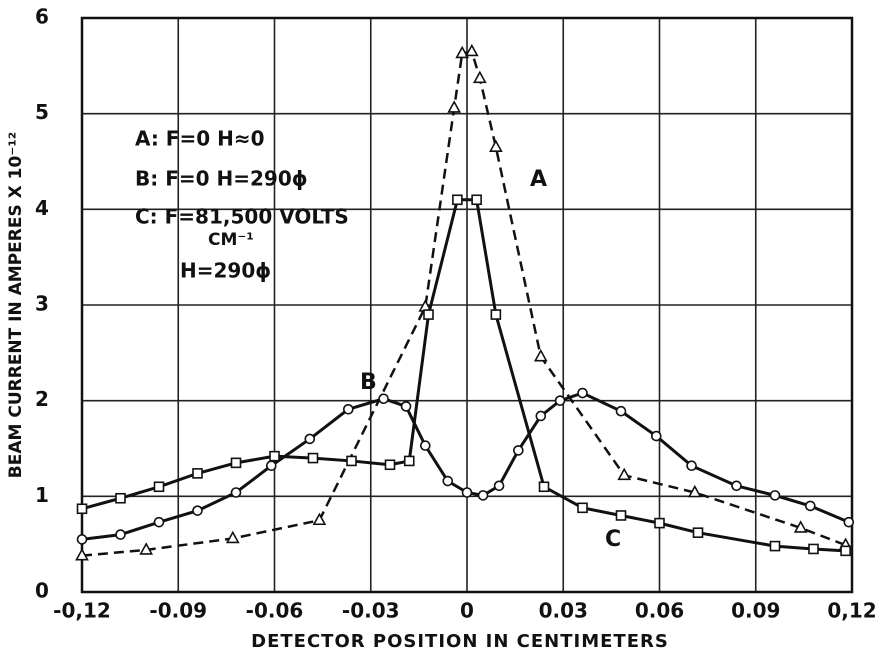  I want to click on y-tick-label: 6, so click(42, 17).